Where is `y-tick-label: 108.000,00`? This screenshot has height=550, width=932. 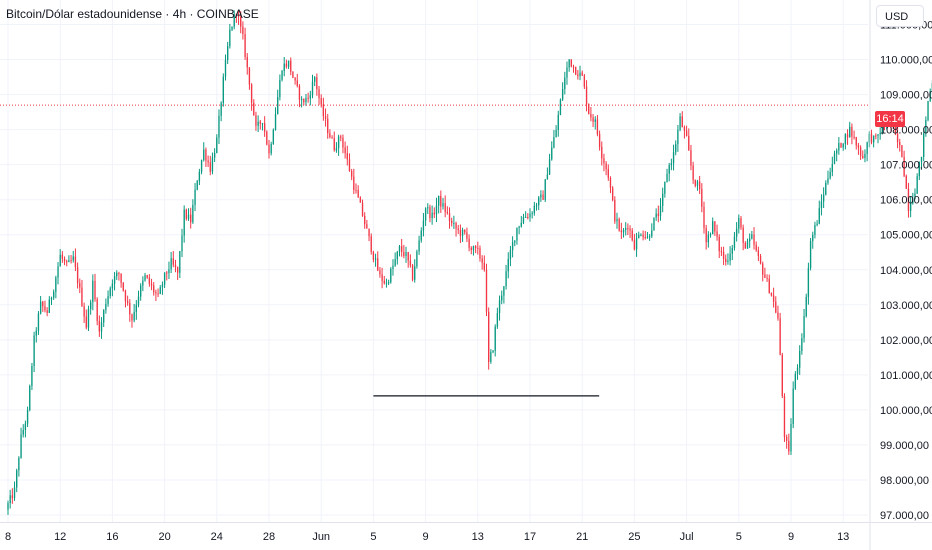
y-tick-label: 108.000,00 is located at coordinates (906, 131).